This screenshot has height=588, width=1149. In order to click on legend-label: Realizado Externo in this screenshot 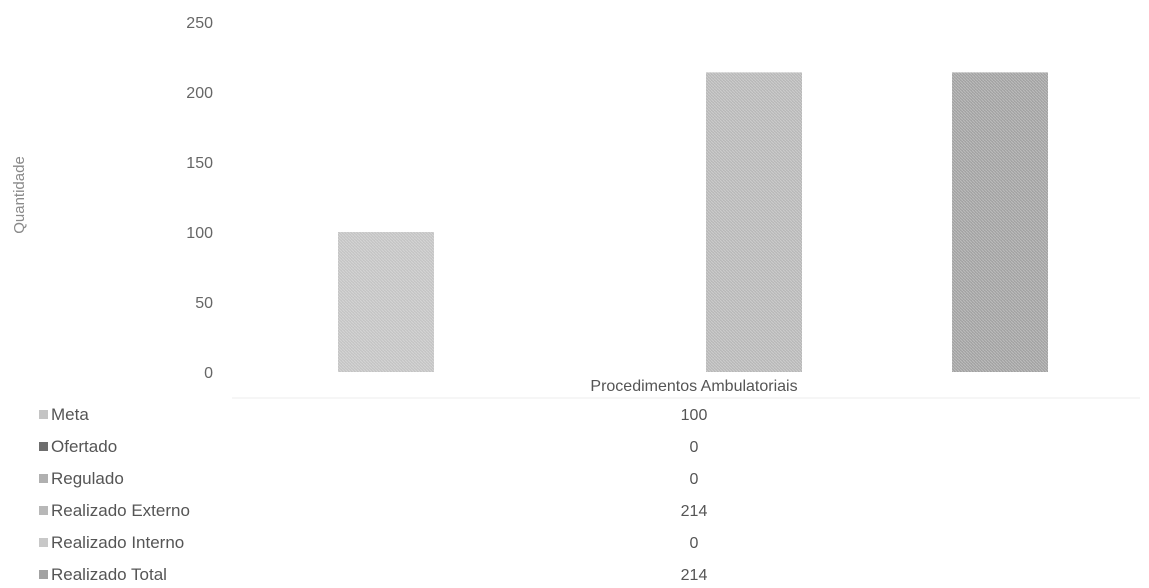, I will do `click(120, 510)`.